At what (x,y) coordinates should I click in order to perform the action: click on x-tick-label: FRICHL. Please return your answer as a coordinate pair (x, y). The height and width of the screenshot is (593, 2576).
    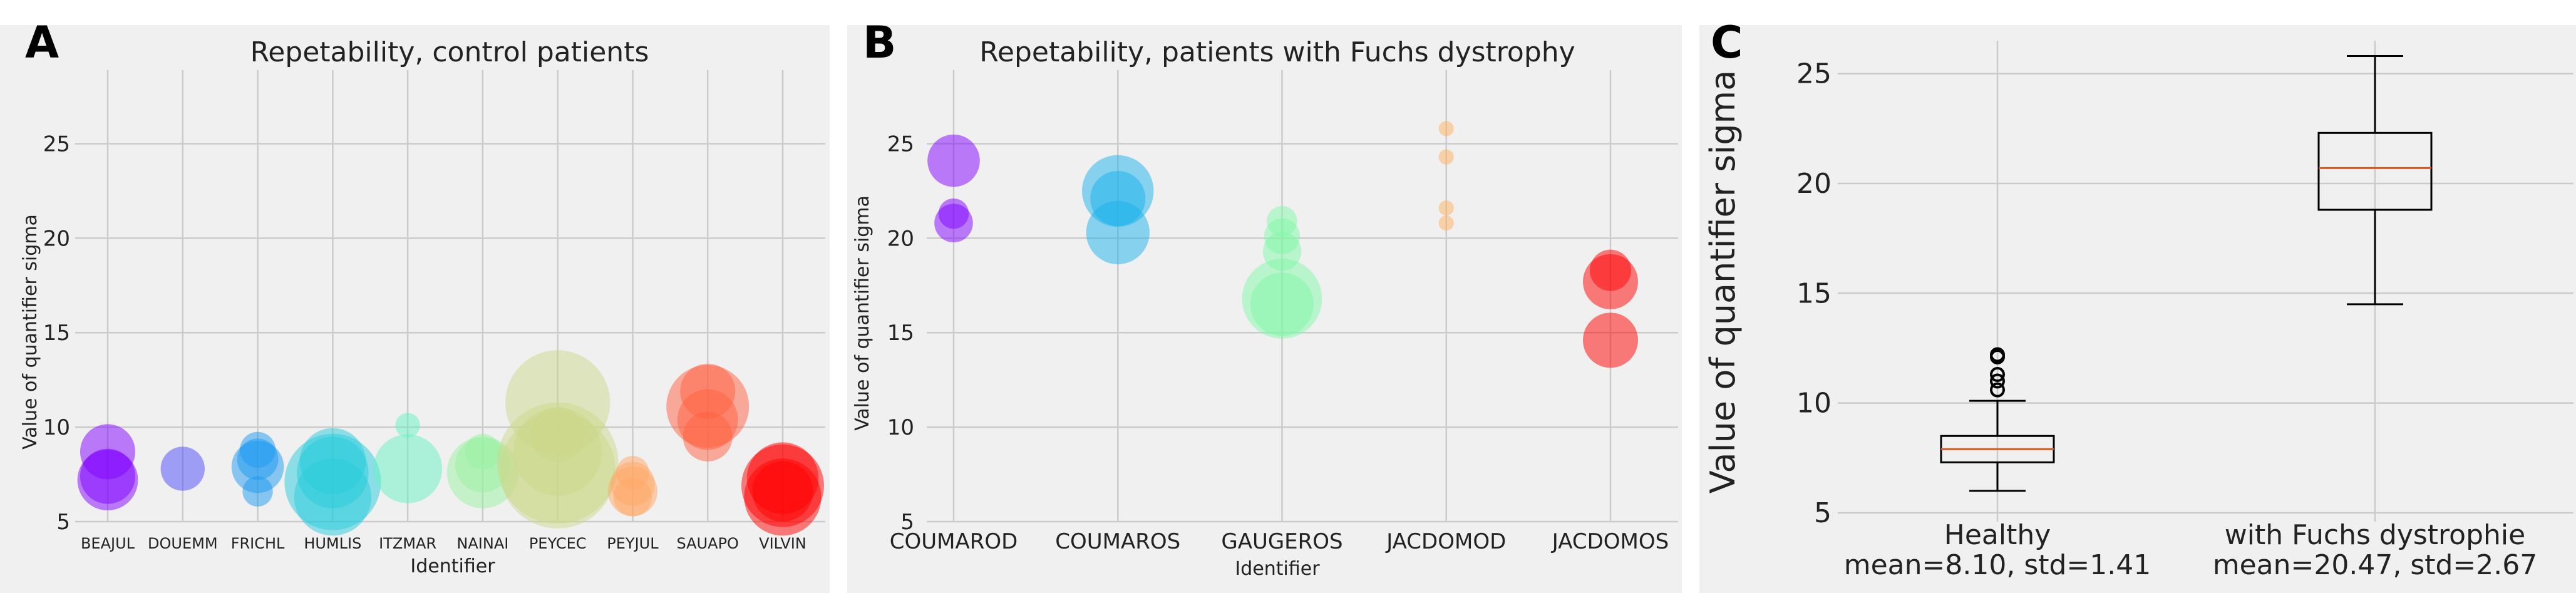
    Looking at the image, I should click on (258, 543).